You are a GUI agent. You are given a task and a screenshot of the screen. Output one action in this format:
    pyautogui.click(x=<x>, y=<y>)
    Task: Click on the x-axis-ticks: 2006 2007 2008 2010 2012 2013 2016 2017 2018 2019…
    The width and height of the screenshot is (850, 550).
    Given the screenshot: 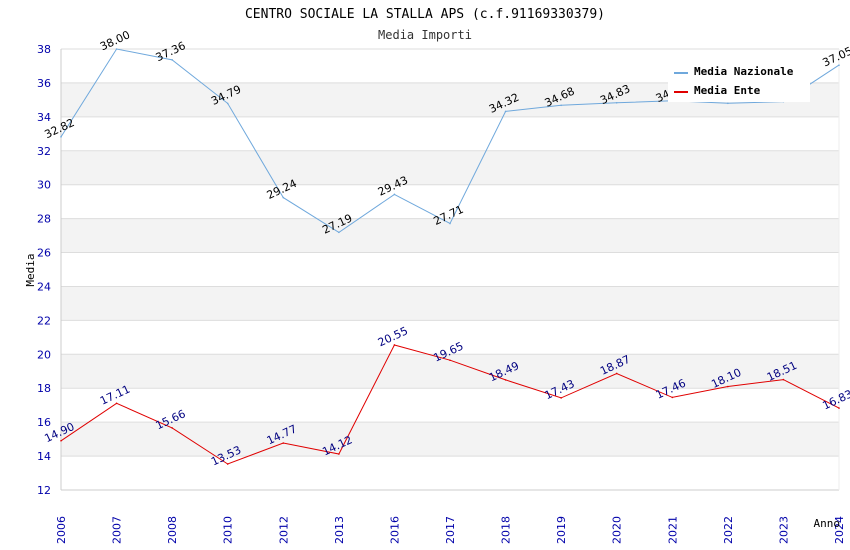 What is the action you would take?
    pyautogui.click(x=450, y=530)
    